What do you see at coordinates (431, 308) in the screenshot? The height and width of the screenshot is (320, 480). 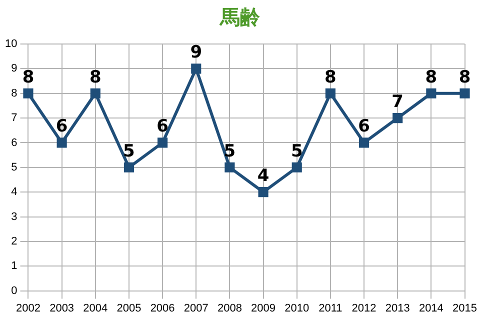 I see `x-tick-label: 2014` at bounding box center [431, 308].